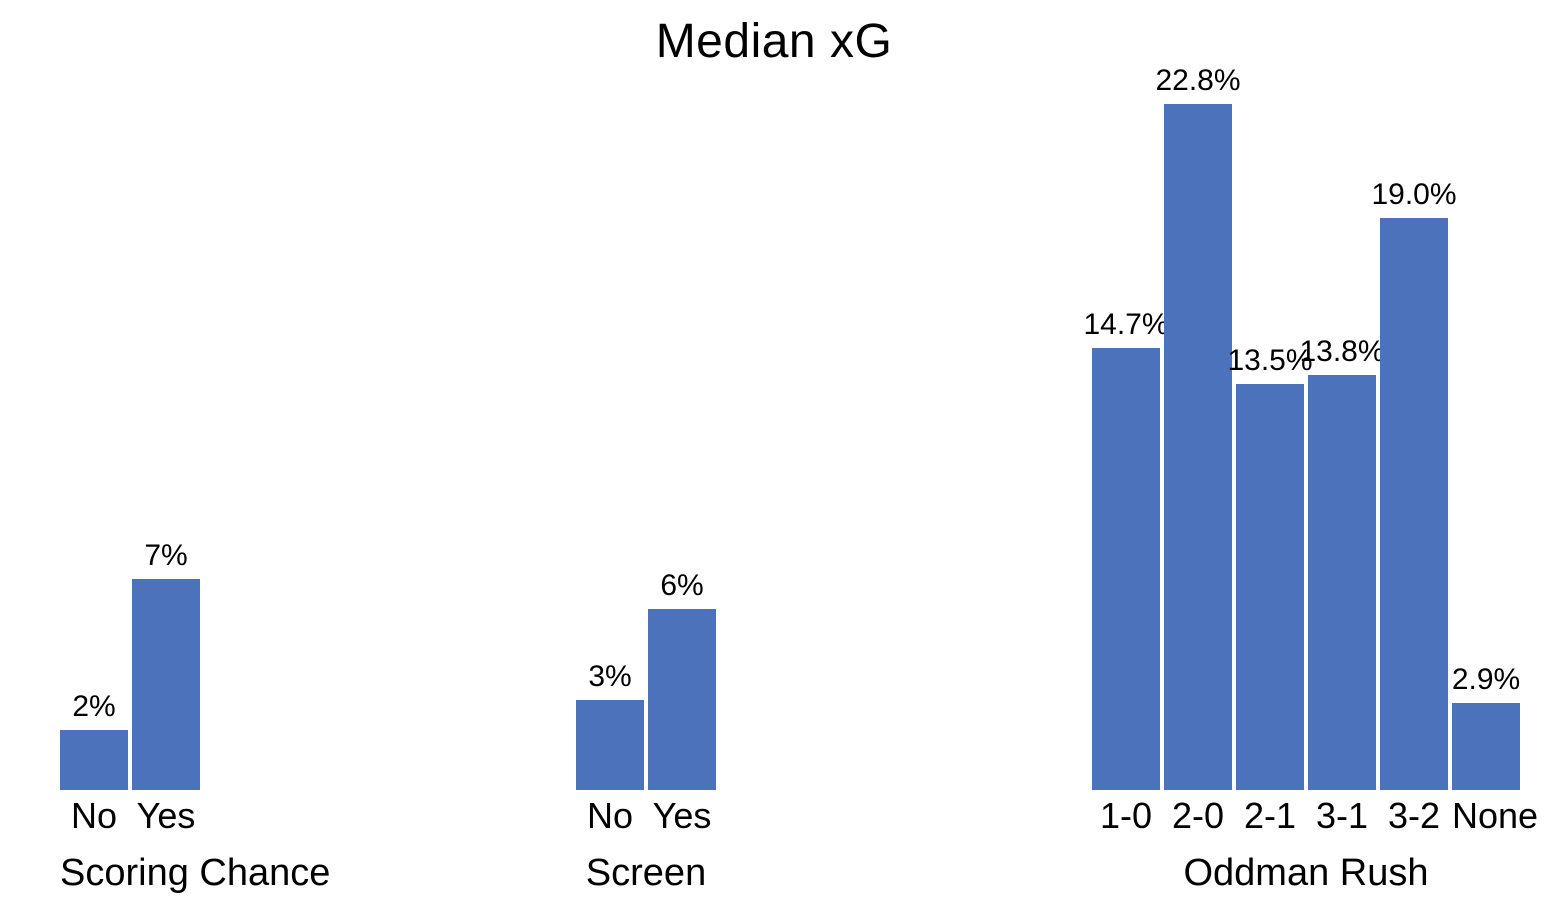 This screenshot has width=1548, height=910. I want to click on bar-column: 2%, so click(94, 739).